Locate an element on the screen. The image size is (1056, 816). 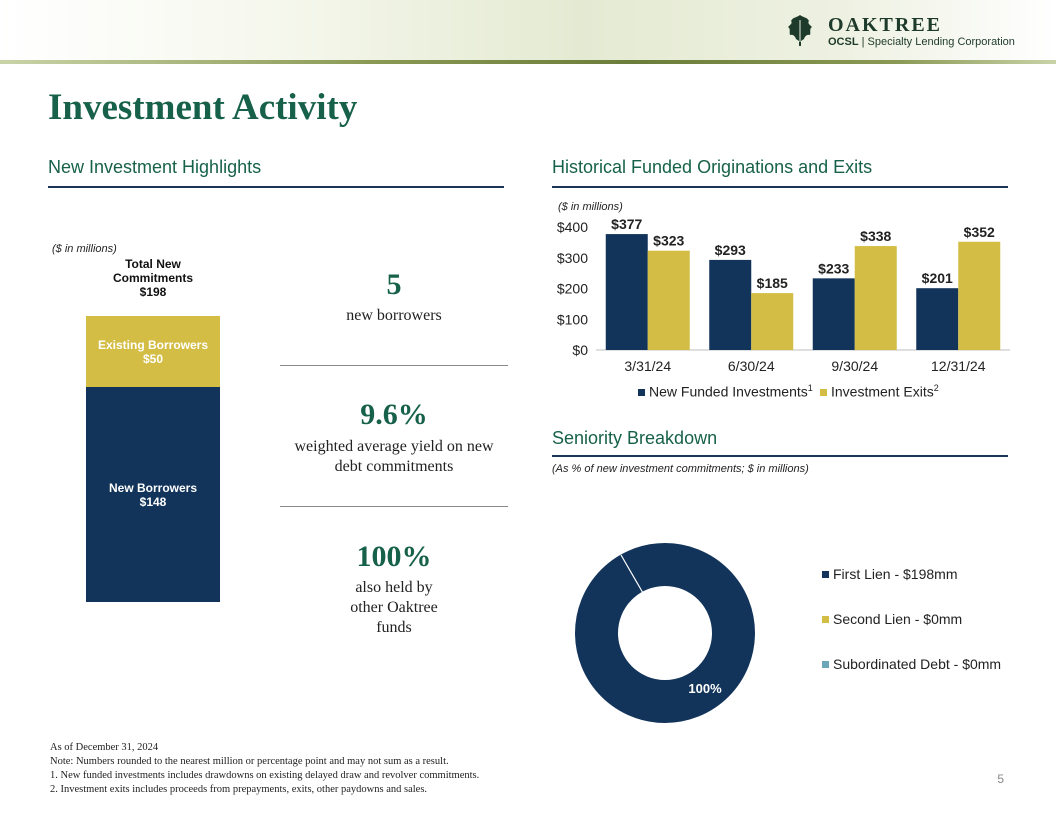
seniority-donut-chart: 100% is located at coordinates (665, 633).